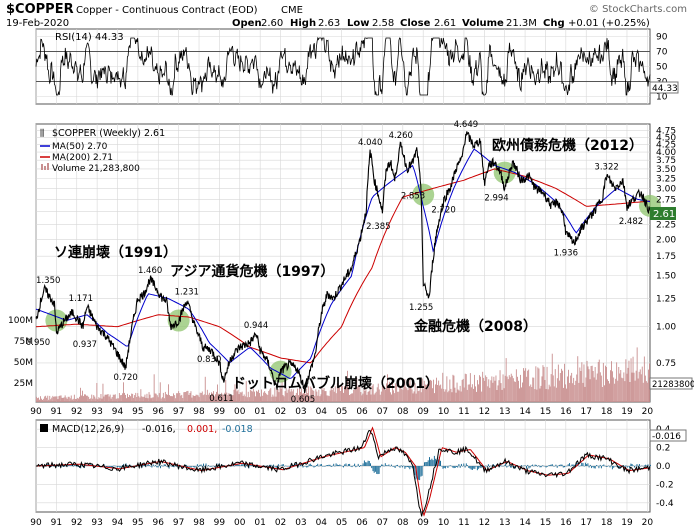  I want to click on x-tick-label: 99, so click(220, 412).